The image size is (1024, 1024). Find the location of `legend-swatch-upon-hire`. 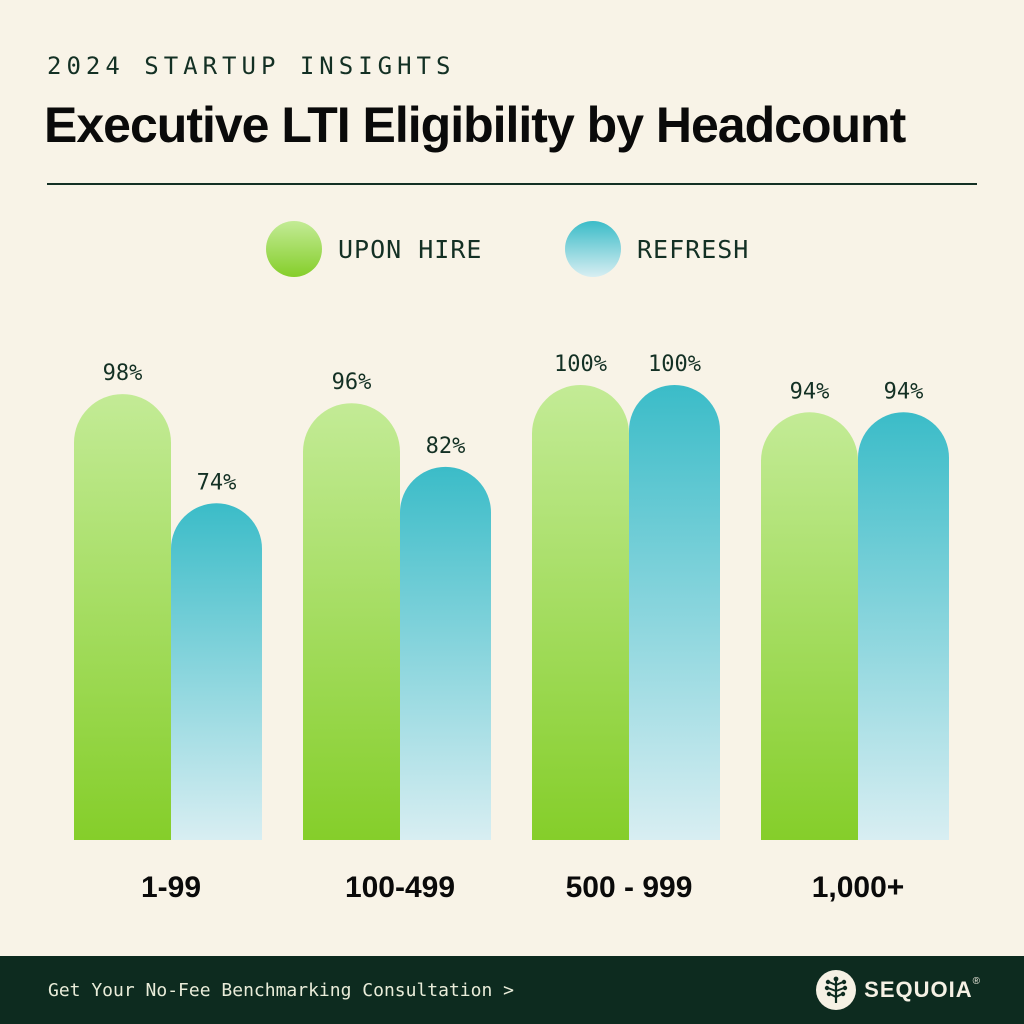

legend-swatch-upon-hire is located at coordinates (294, 249).